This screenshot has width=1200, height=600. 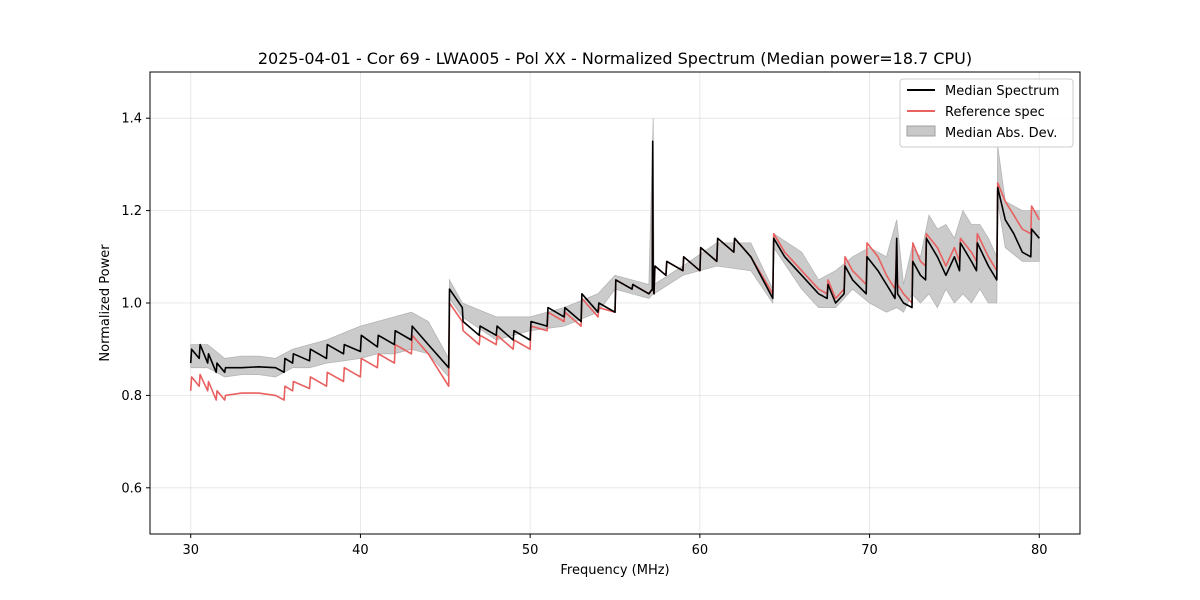 What do you see at coordinates (131, 396) in the screenshot?
I see `y-tick-label: 0.8` at bounding box center [131, 396].